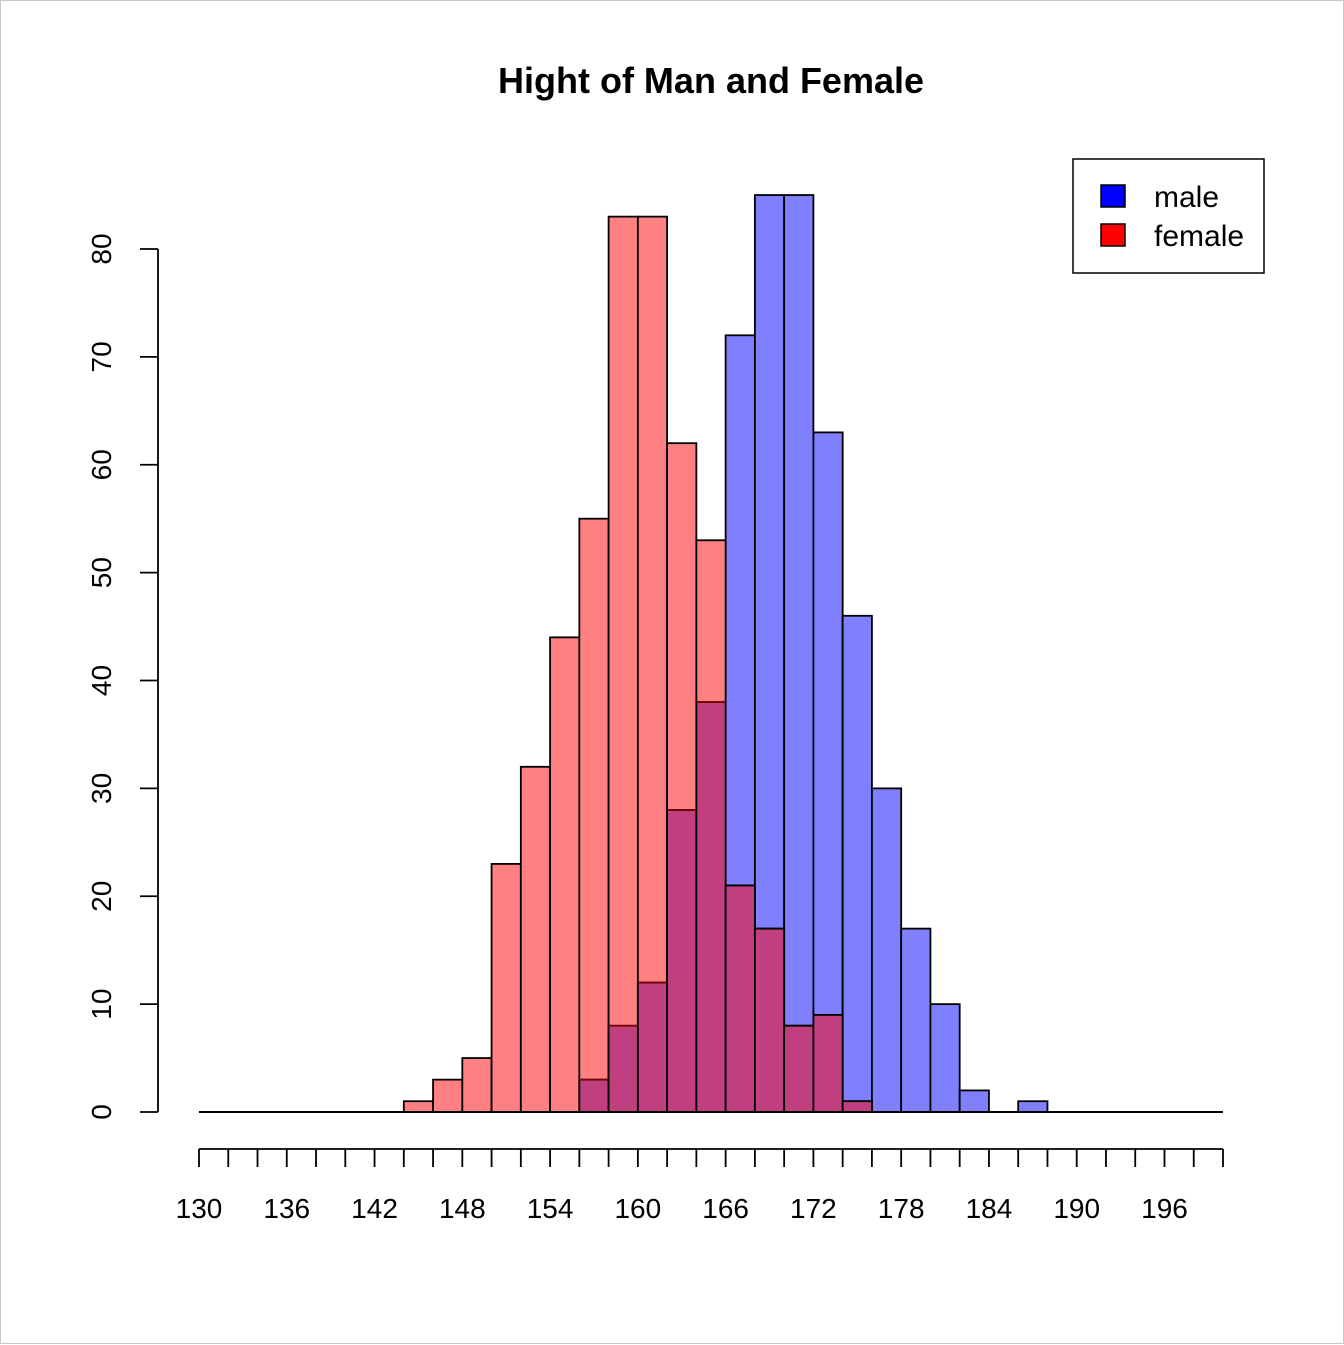 The width and height of the screenshot is (1344, 1345). I want to click on x-tick-label-178: 178, so click(901, 1208).